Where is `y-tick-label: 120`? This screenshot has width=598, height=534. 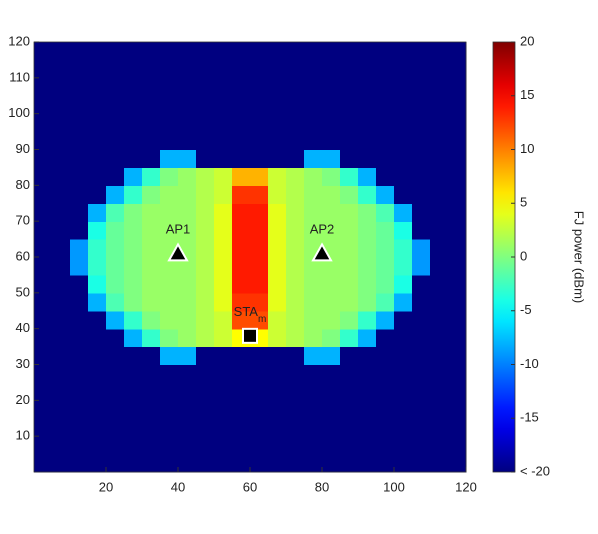 y-tick-label: 120 is located at coordinates (19, 40).